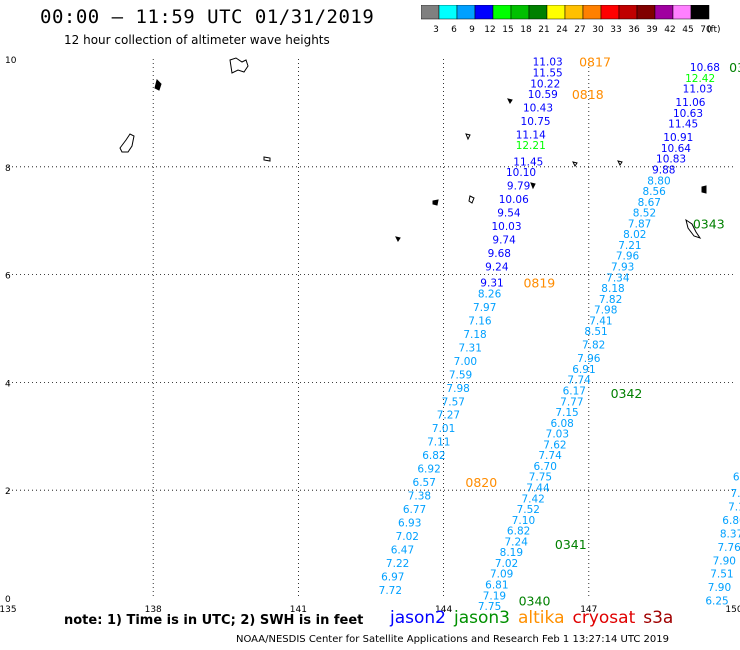  I want to click on legend-label: 9, so click(472, 30).